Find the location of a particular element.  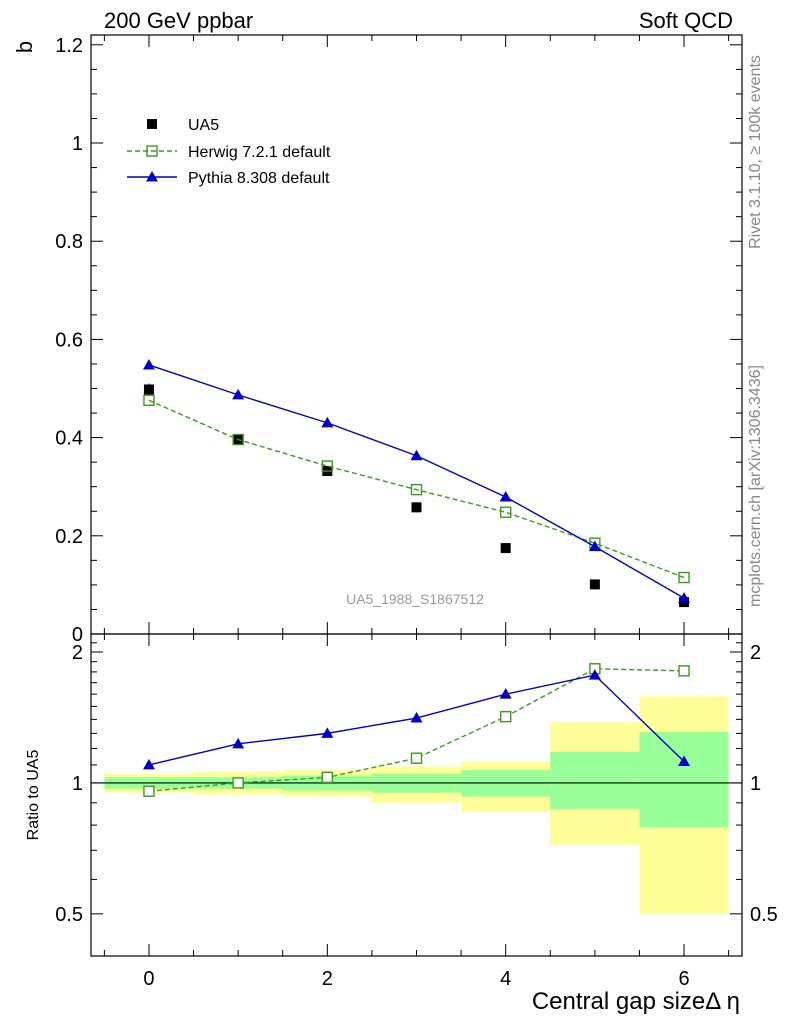

main-y-tick-label: 0.6 is located at coordinates (69, 340).